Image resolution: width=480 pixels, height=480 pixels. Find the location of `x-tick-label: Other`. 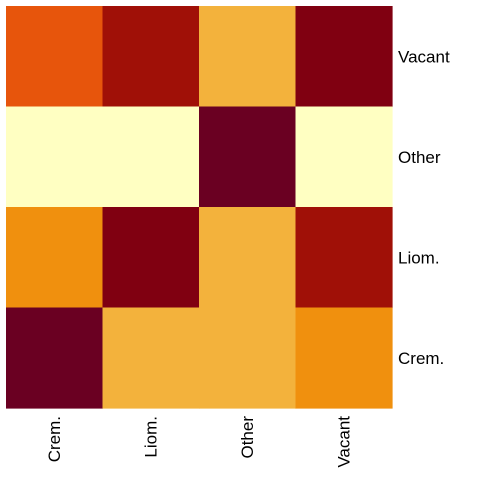

x-tick-label: Other is located at coordinates (247, 437).